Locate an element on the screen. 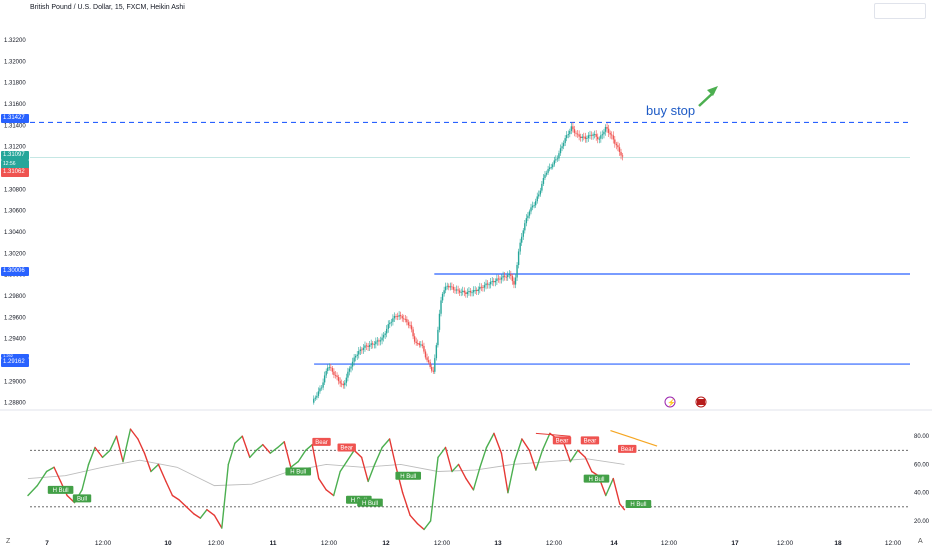 Image resolution: width=932 pixels, height=550 pixels. time-tick-0: 7 is located at coordinates (47, 543).